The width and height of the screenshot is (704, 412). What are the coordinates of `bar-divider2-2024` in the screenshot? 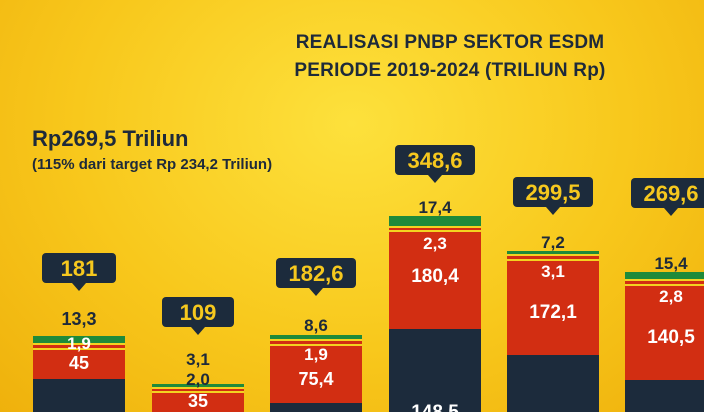 It's located at (664, 285).